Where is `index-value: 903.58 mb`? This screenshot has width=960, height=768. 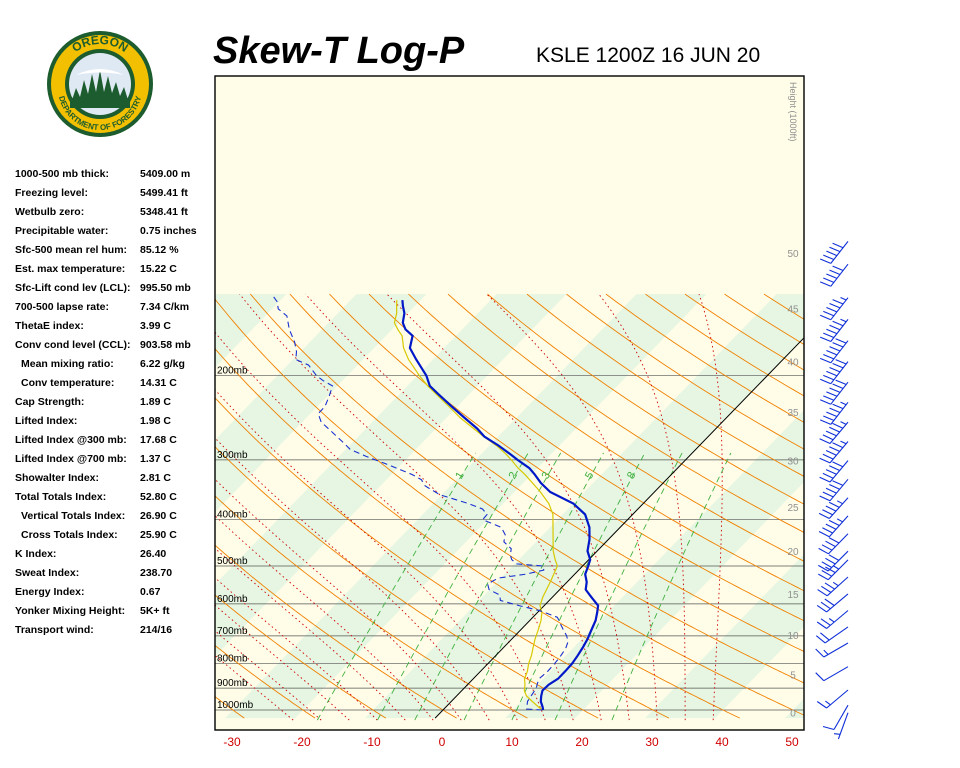
index-value: 903.58 mb is located at coordinates (165, 345).